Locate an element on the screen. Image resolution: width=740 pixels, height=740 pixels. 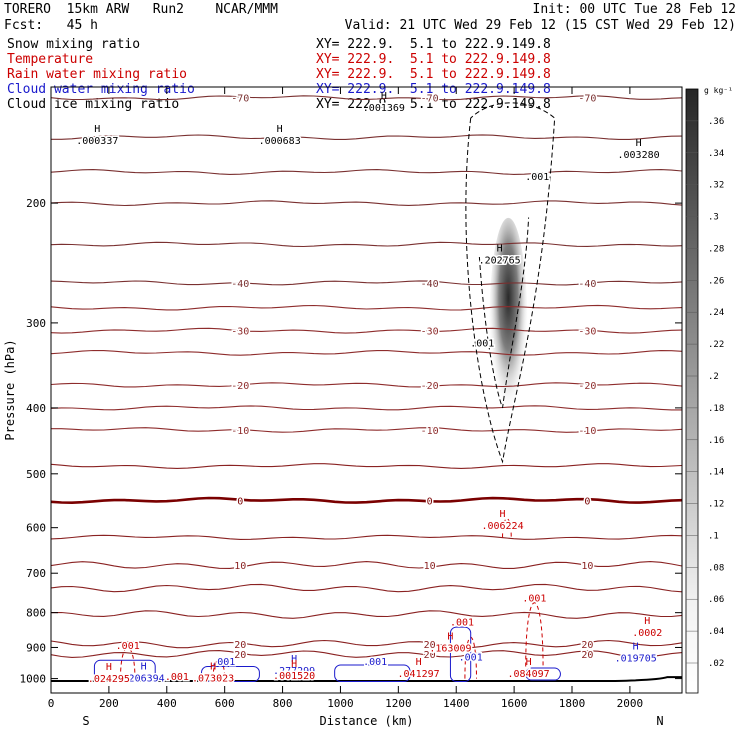
x-tick-label: 1000 is located at coordinates (340, 703).